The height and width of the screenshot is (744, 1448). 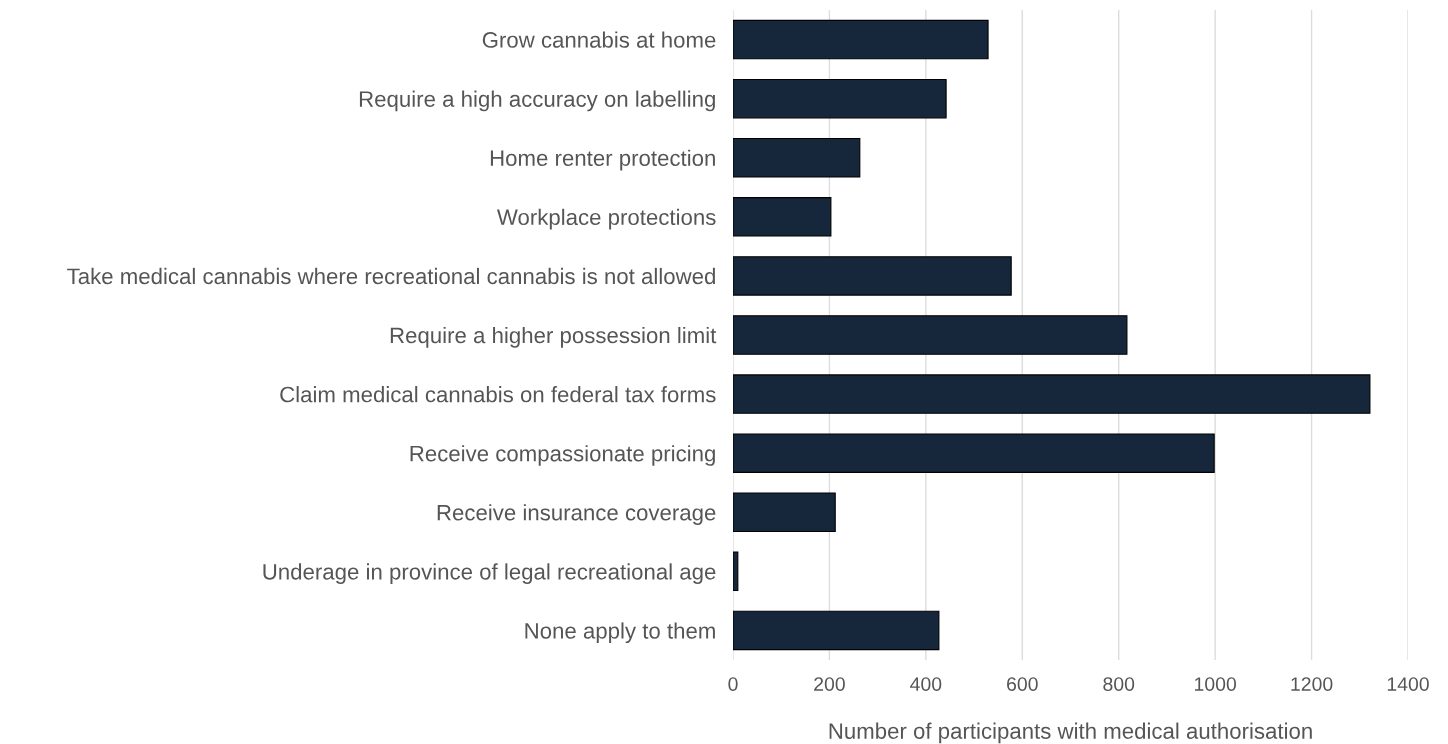 I want to click on y-tick-label: Grow cannabis at home, so click(x=599, y=39).